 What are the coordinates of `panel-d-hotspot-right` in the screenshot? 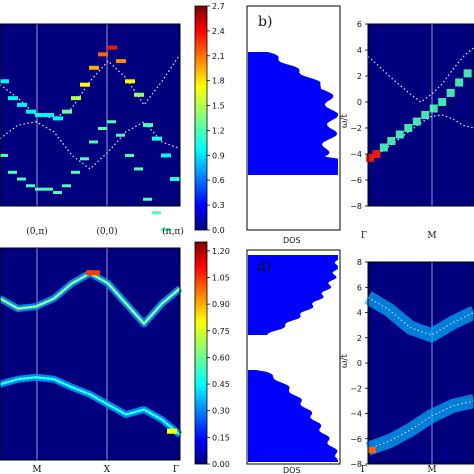 It's located at (172, 431).